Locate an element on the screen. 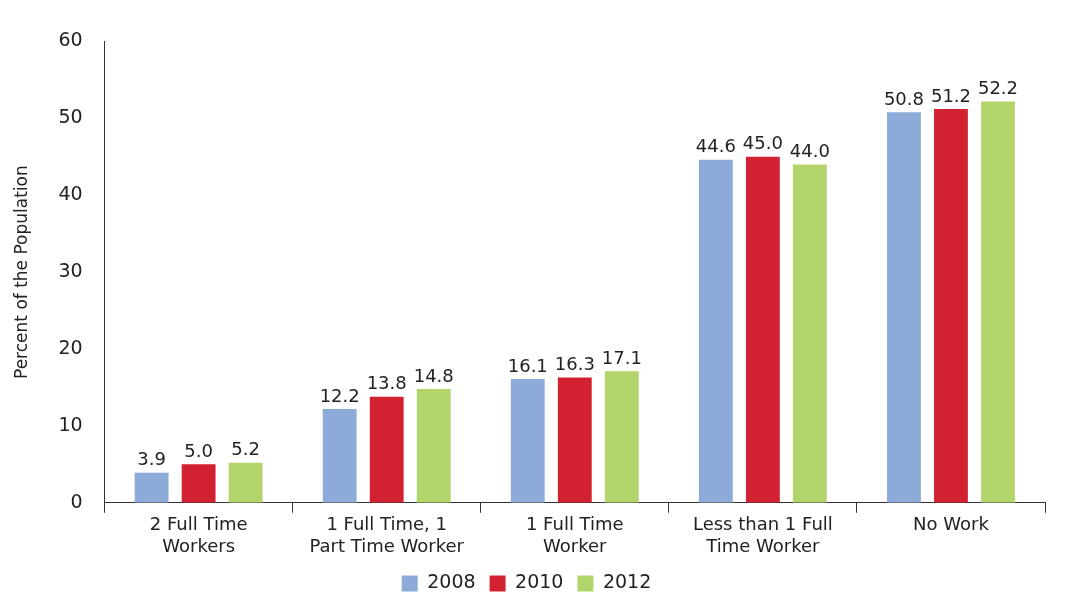 This screenshot has width=1073, height=611. data-label: 44.0 is located at coordinates (809, 151).